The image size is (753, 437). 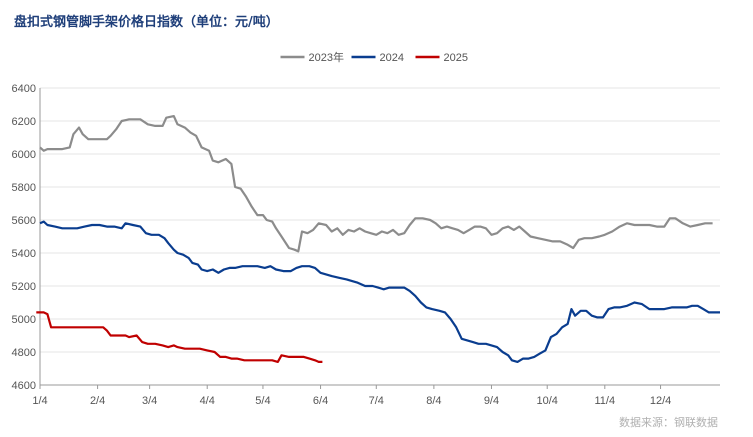 I want to click on x-tick-label: 6/4, so click(x=320, y=401).